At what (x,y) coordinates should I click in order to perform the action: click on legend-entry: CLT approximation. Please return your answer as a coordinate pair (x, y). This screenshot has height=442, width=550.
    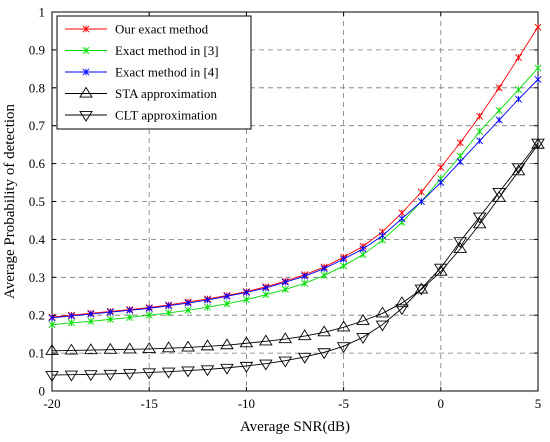
    Looking at the image, I should click on (141, 115).